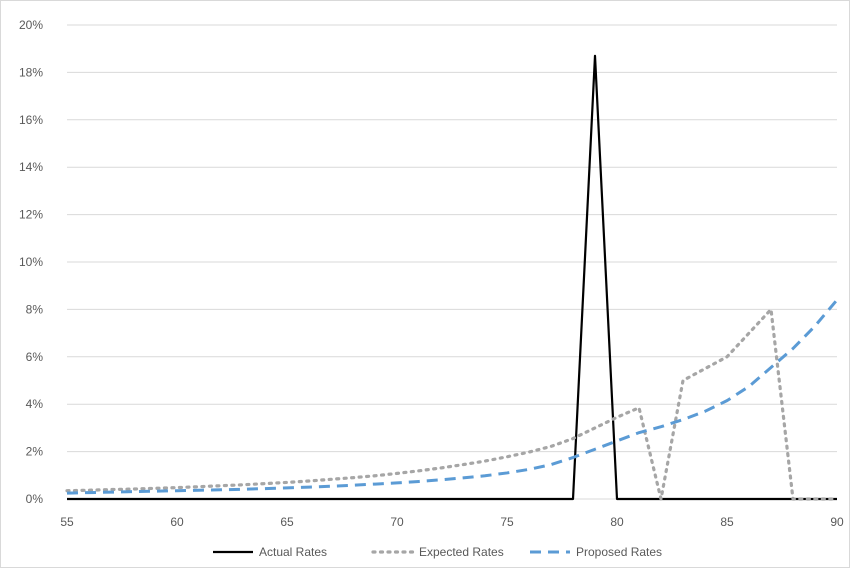 This screenshot has height=569, width=850. Describe the element at coordinates (177, 522) in the screenshot. I see `x-tick-label: 60` at that location.